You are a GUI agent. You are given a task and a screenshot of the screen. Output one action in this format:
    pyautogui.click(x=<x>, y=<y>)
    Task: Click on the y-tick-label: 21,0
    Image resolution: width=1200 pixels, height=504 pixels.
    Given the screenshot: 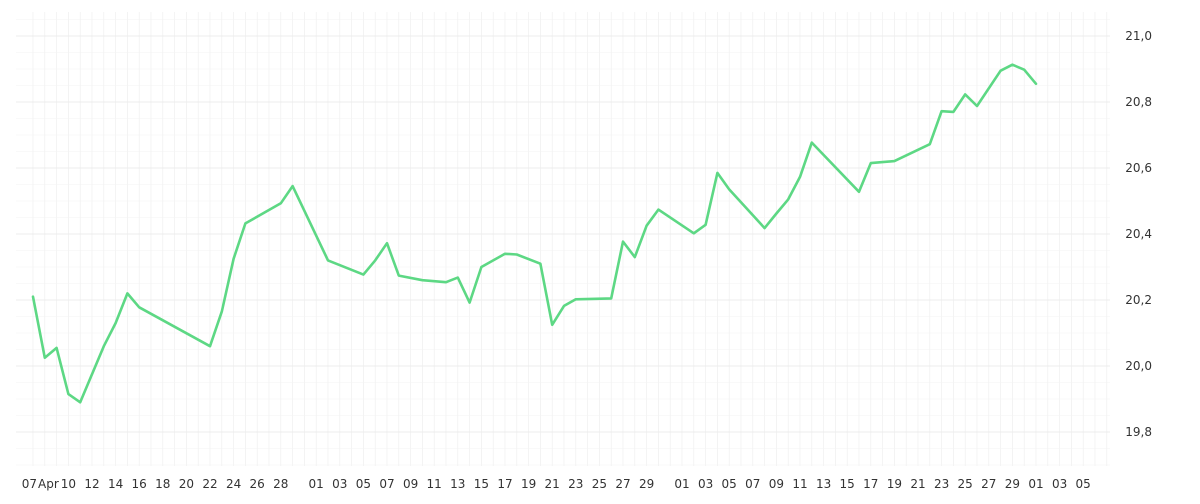 What is the action you would take?
    pyautogui.click(x=1138, y=36)
    